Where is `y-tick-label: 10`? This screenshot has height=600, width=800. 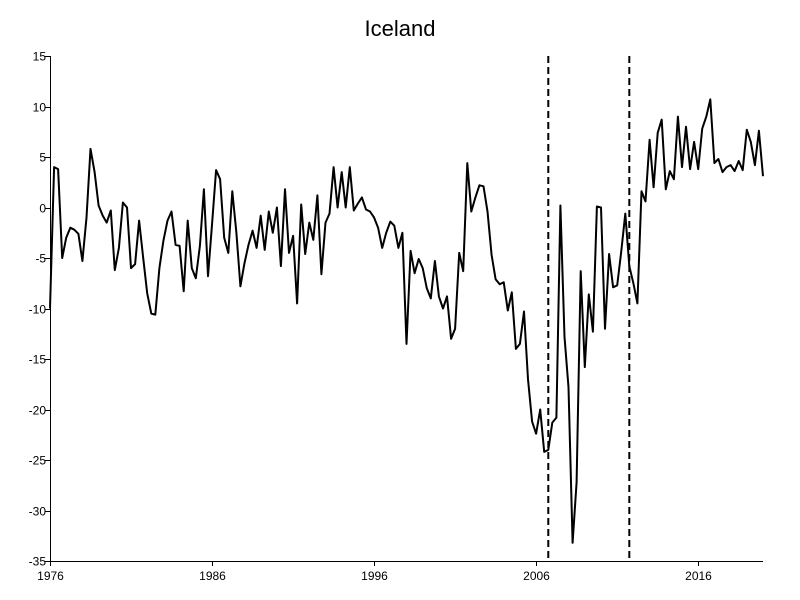
y-tick-label: 10 is located at coordinates (40, 108).